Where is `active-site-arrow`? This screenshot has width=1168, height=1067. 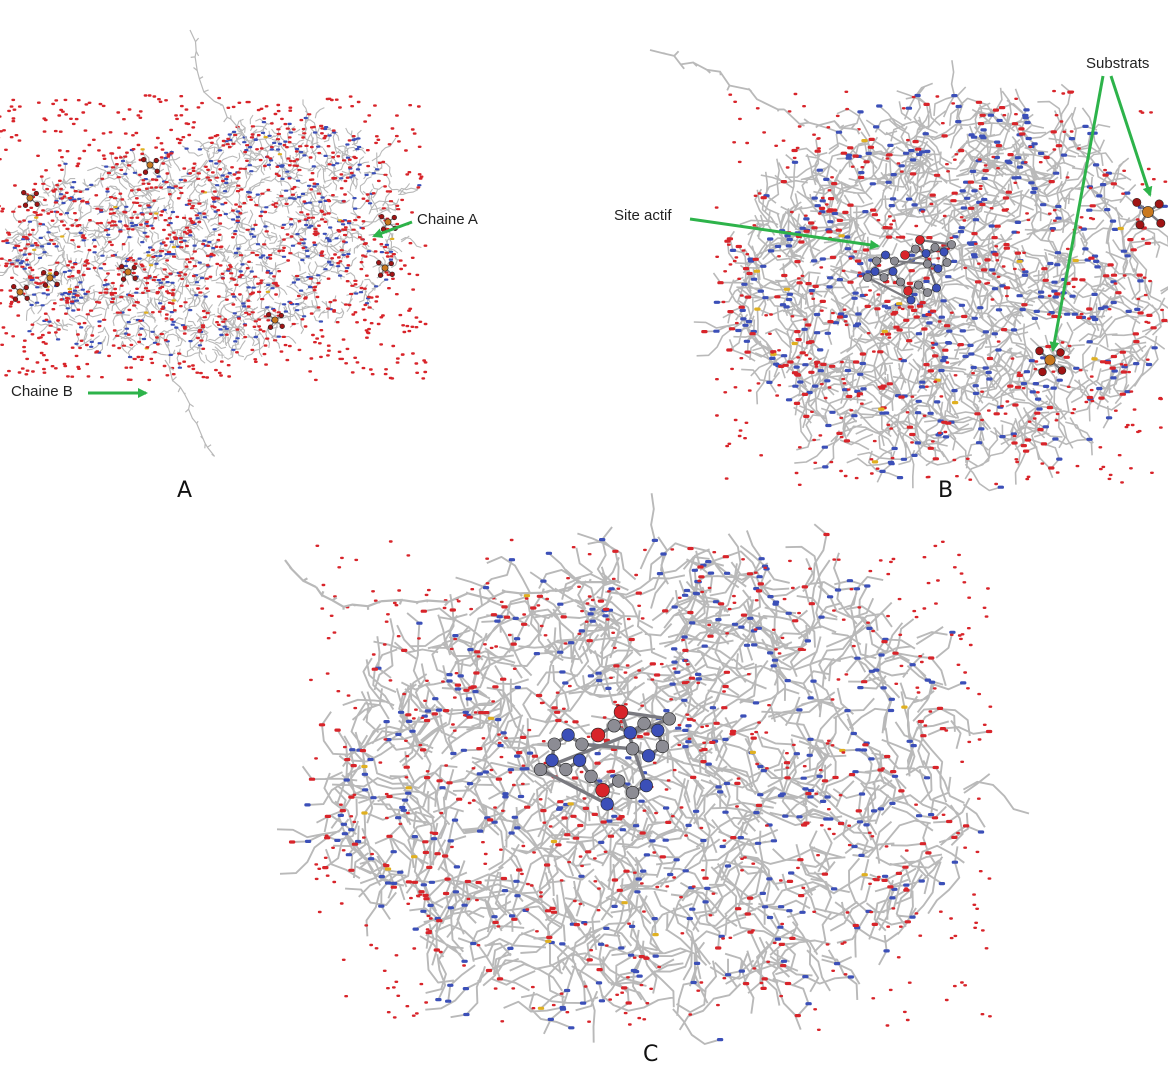
active-site-arrow is located at coordinates (784, 233).